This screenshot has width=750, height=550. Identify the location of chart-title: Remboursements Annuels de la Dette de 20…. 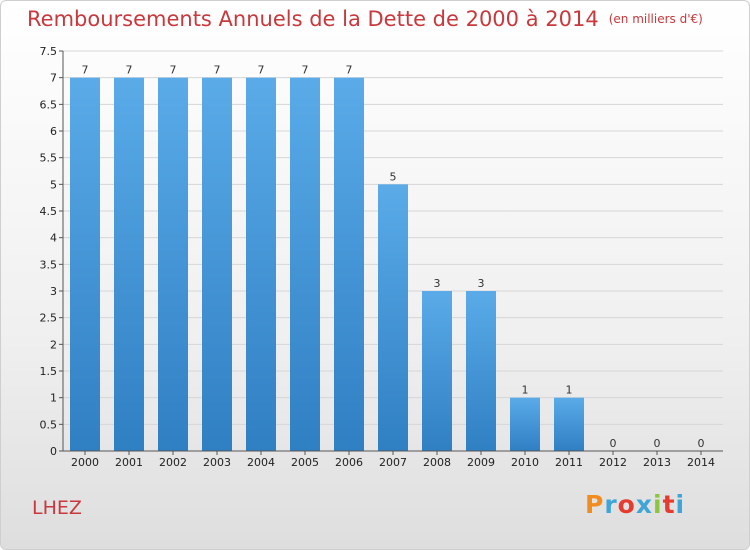
(365, 19).